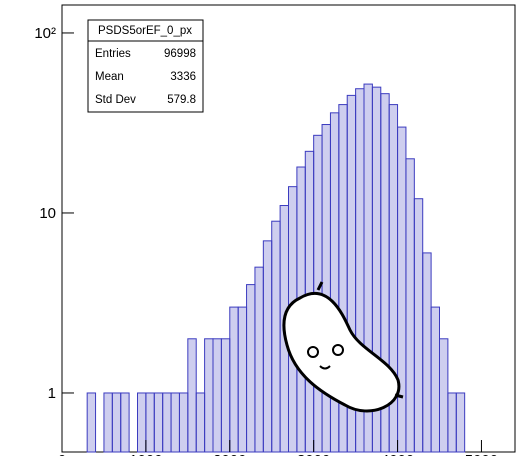  I want to click on x-tick-label: 4000, so click(397, 454).